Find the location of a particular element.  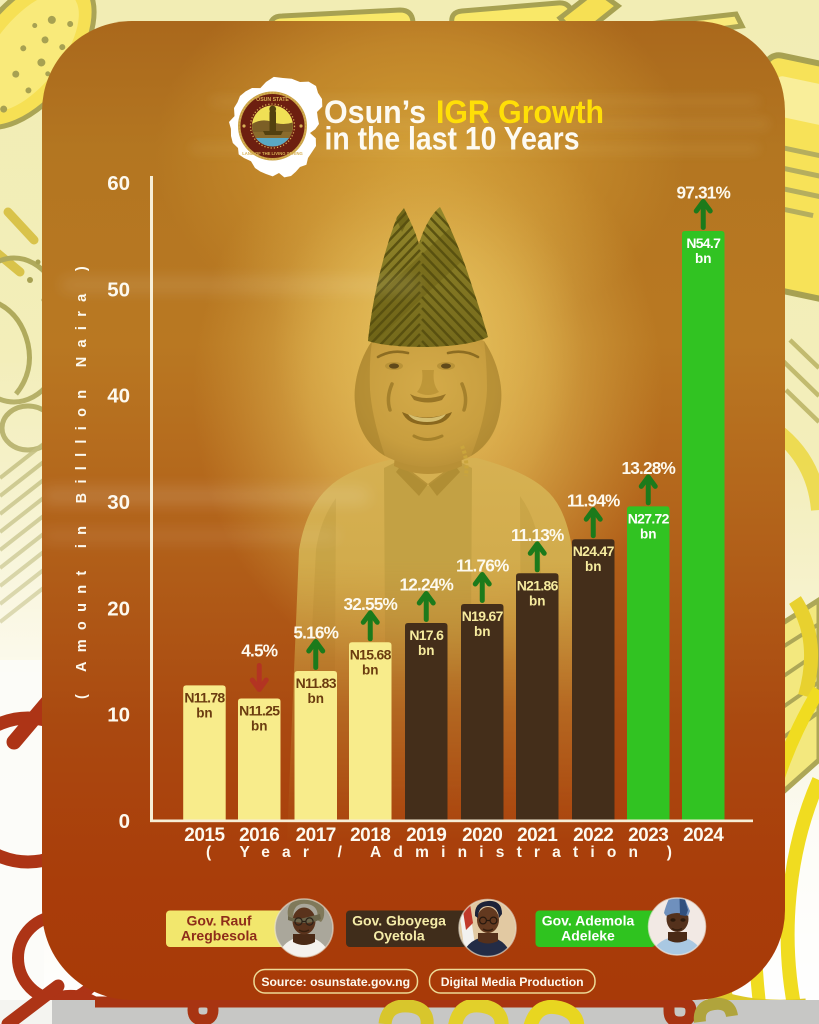

svg-text: 2020 is located at coordinates (482, 835).